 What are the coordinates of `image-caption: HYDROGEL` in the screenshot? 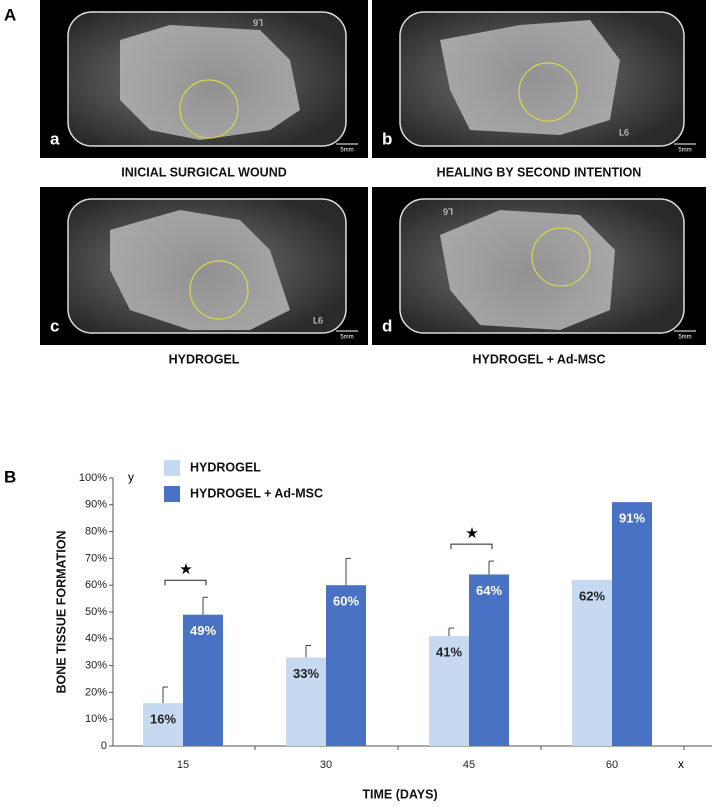 It's located at (204, 359).